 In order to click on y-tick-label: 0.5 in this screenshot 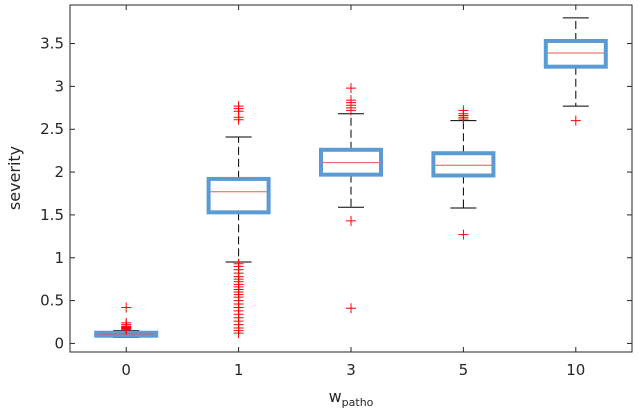, I will do `click(52, 301)`.